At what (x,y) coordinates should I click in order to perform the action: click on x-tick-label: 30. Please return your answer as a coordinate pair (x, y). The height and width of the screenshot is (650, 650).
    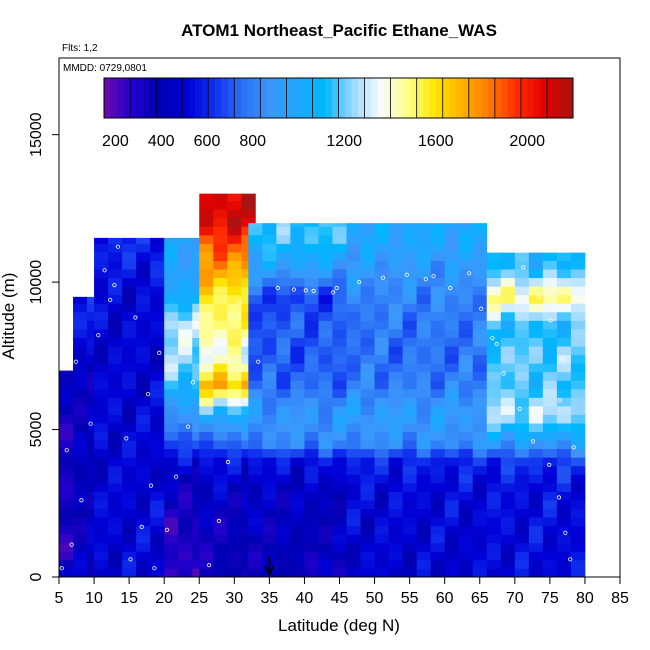
    Looking at the image, I should click on (234, 598).